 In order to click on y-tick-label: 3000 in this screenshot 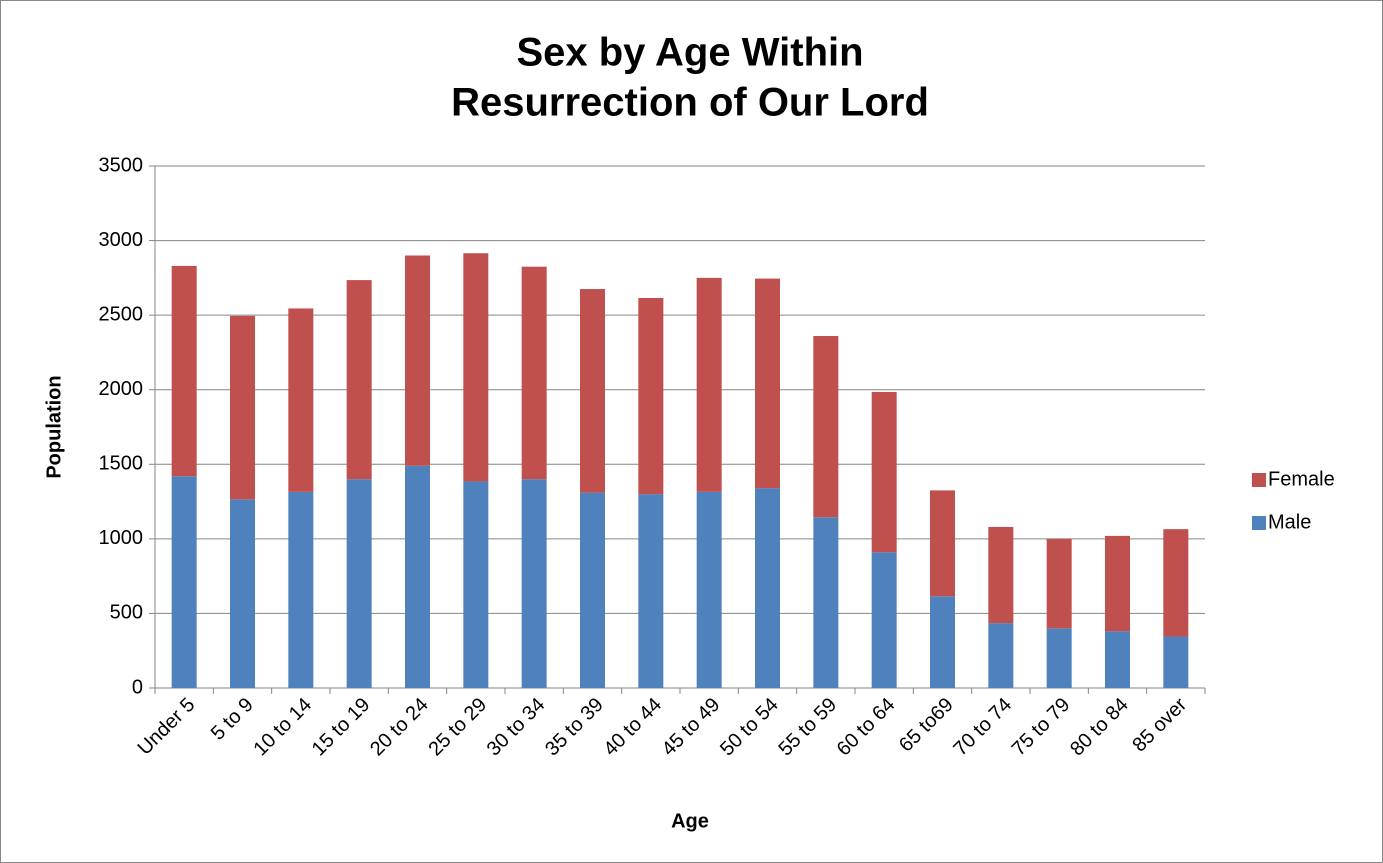, I will do `click(121, 240)`.